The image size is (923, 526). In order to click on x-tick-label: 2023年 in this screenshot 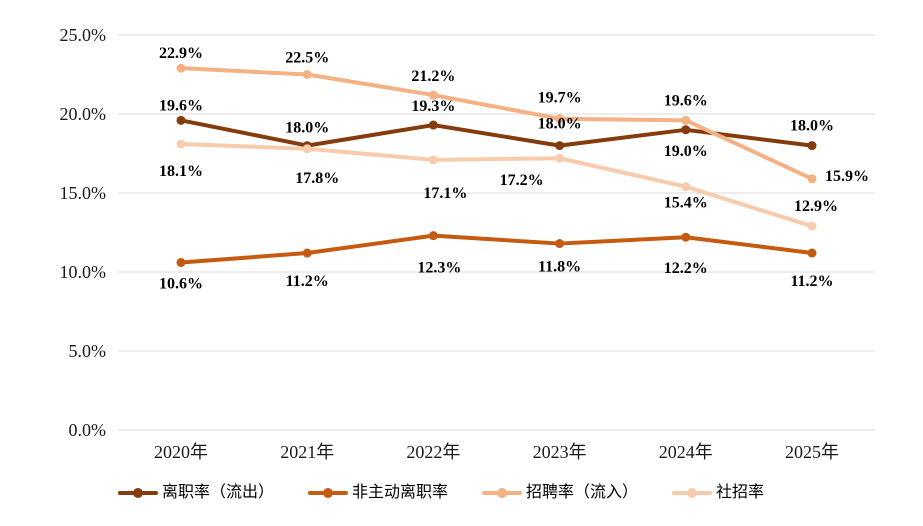, I will do `click(560, 452)`.